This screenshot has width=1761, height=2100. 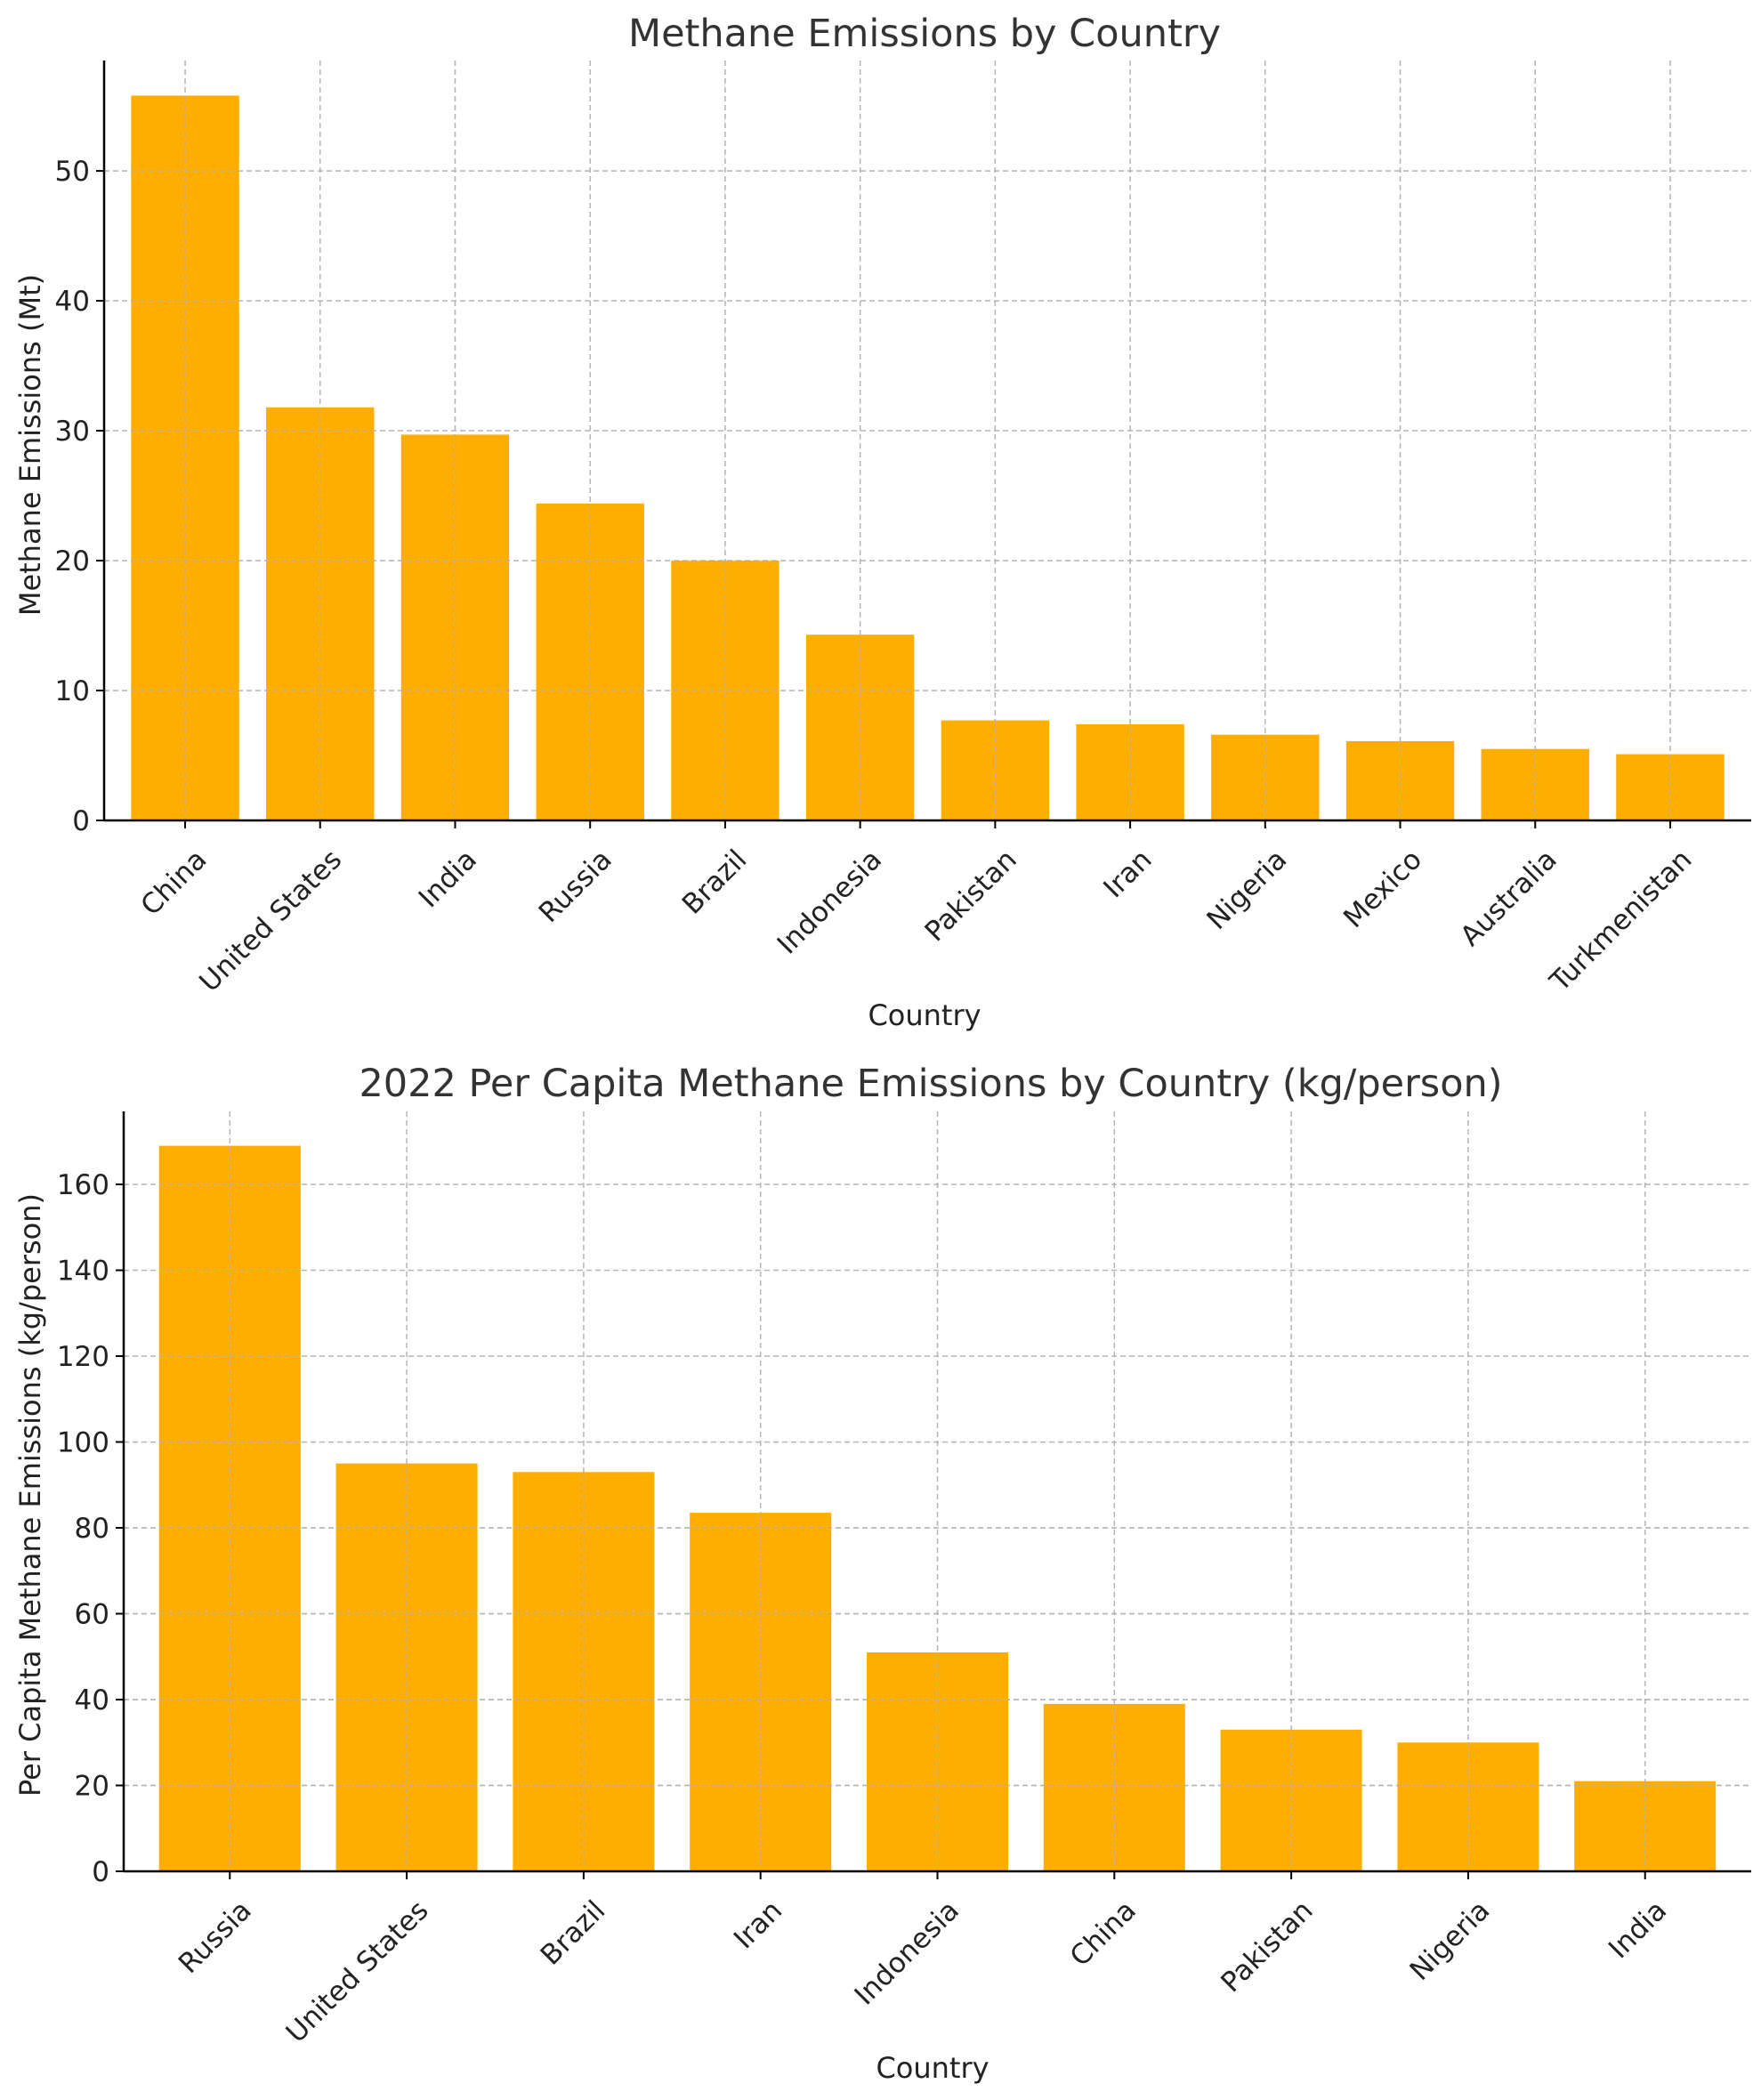 I want to click on y-ticks: 0 20 40 60 80 100 120 140 160, so click(x=91, y=1528).